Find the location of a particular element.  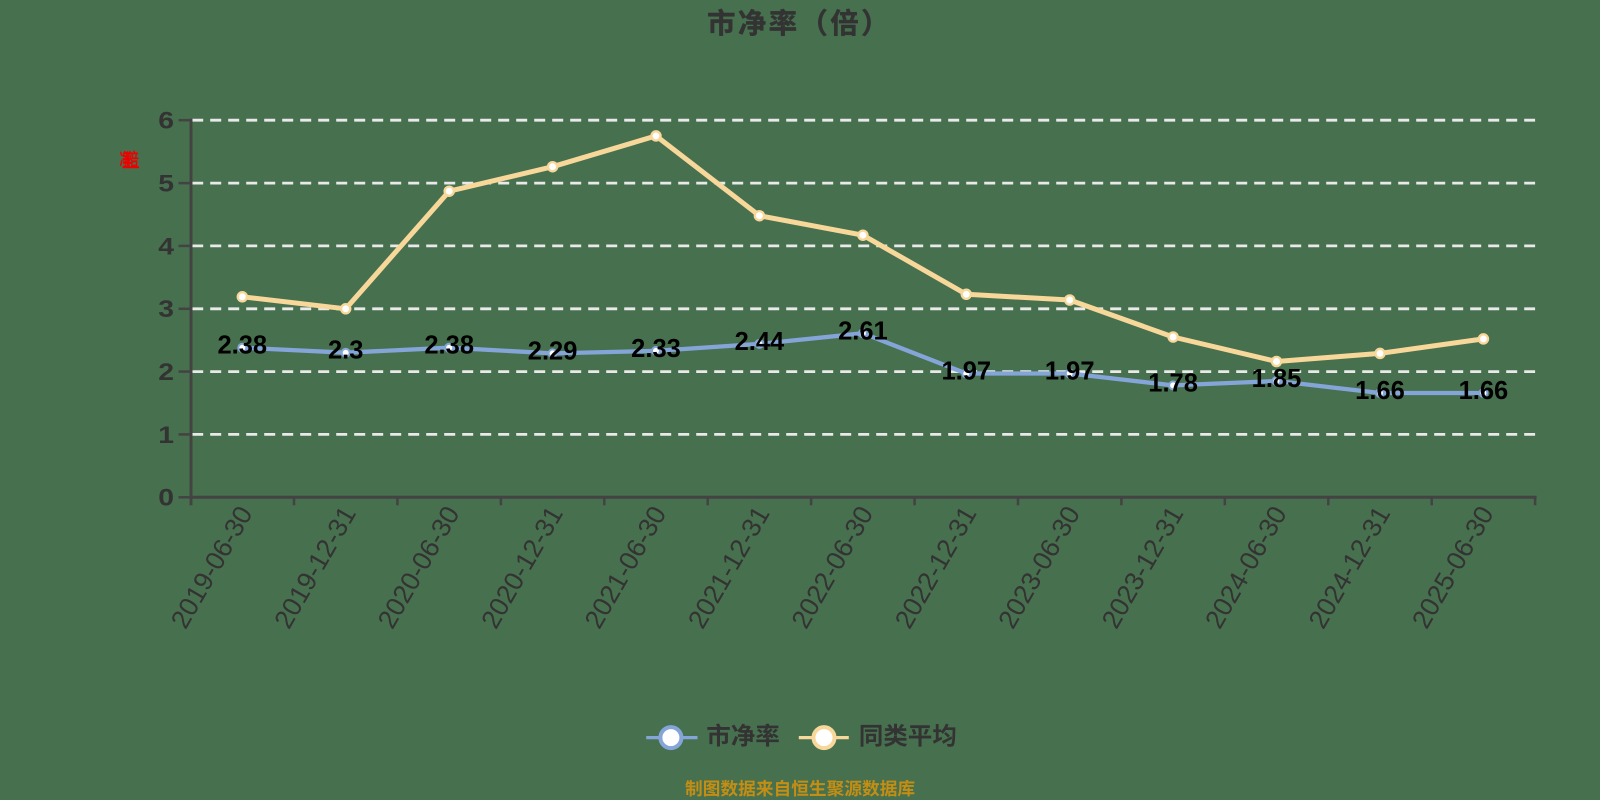

svg-text: 4 is located at coordinates (166, 245).